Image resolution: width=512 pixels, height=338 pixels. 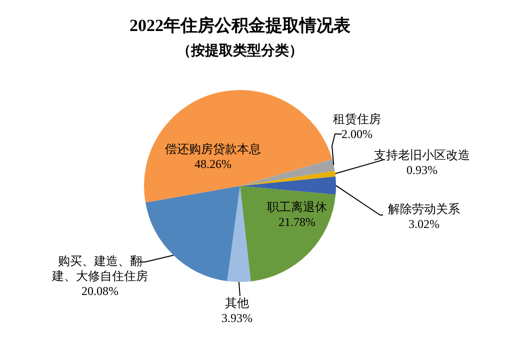 I want to click on chart-subtitle: （按提取类型分类）, so click(x=240, y=51).